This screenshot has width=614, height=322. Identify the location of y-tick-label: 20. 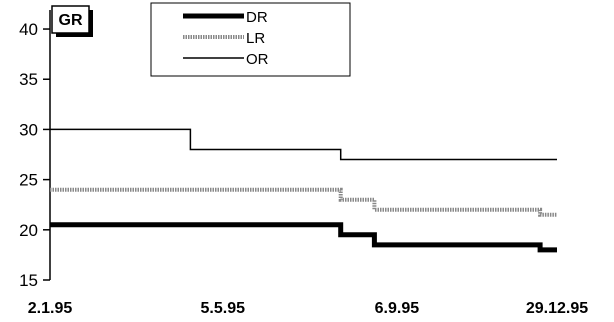
(28, 230).